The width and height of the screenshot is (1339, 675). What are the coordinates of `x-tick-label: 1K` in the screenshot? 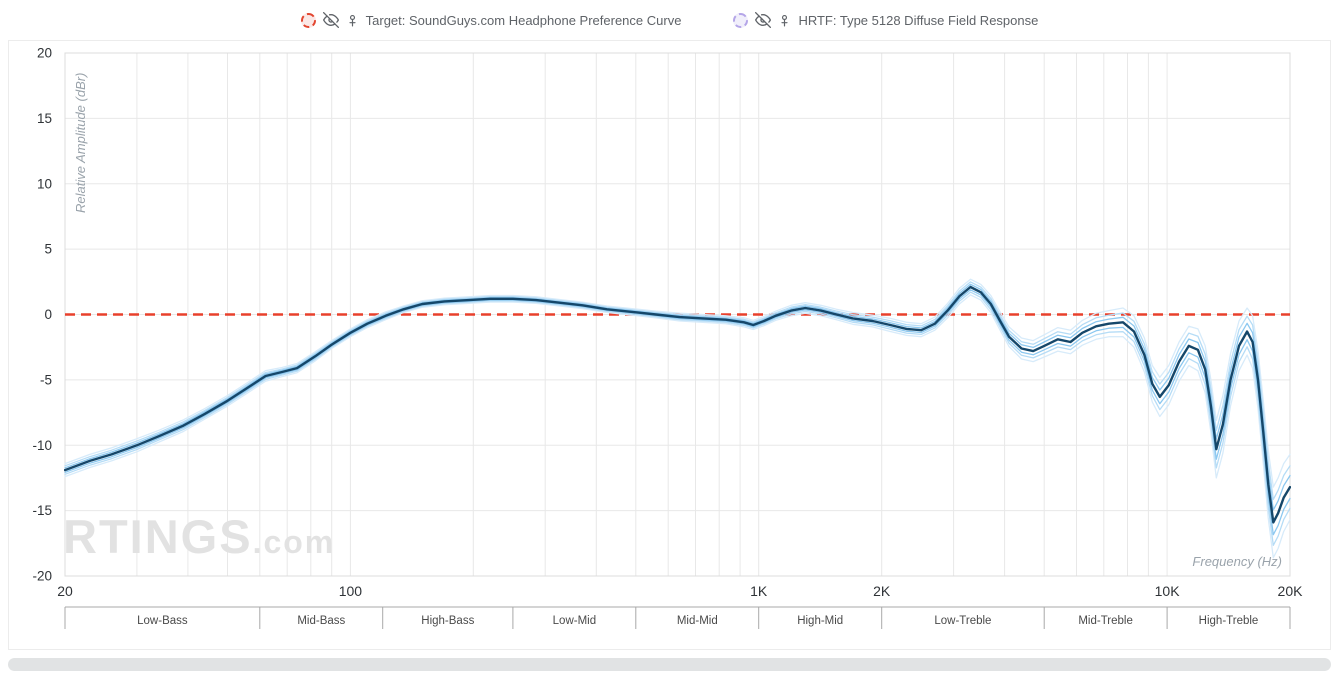 It's located at (759, 591).